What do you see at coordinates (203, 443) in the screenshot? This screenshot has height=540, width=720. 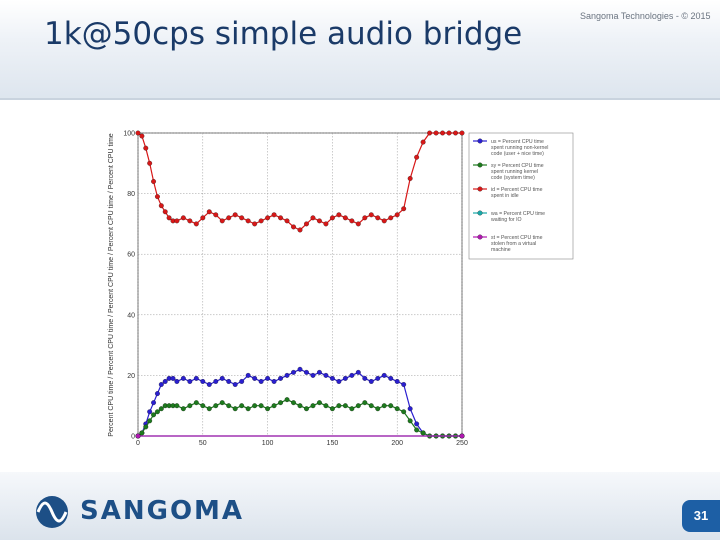 I see `x-tick-label: 50` at bounding box center [203, 443].